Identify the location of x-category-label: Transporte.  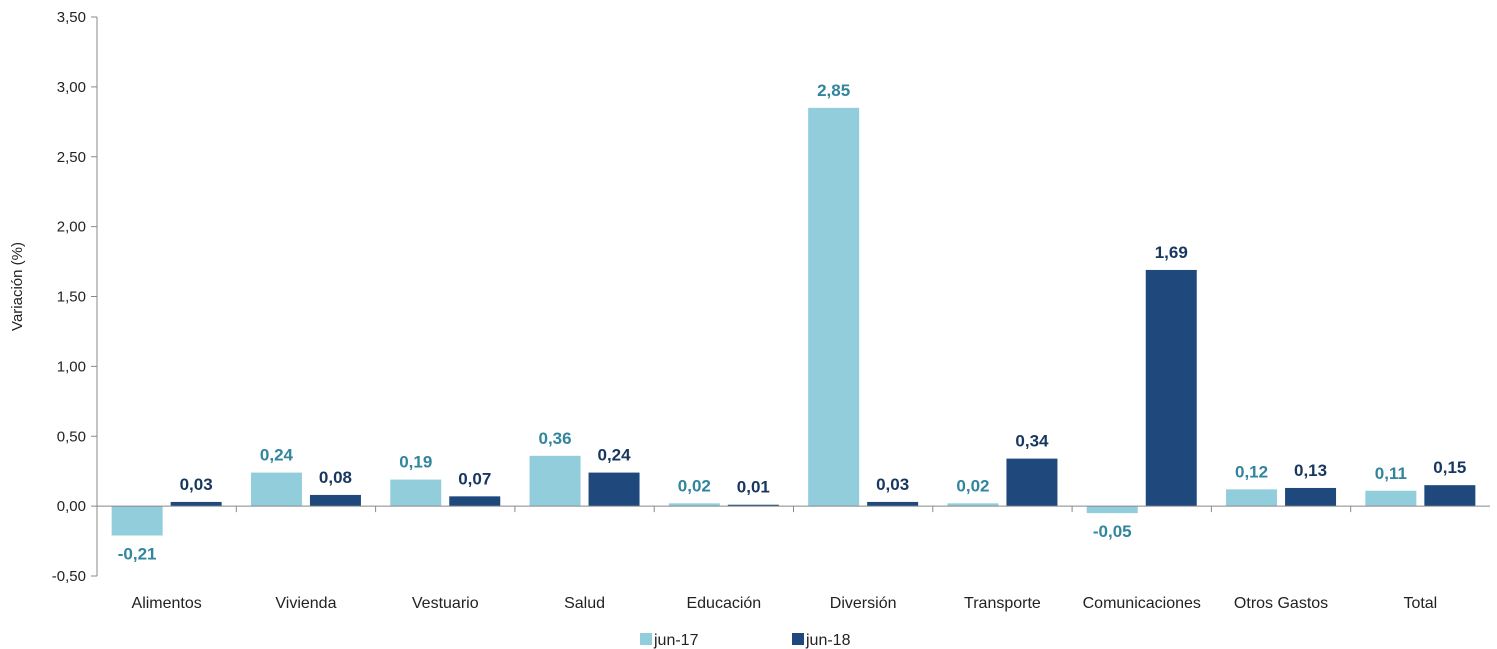
(1002, 603).